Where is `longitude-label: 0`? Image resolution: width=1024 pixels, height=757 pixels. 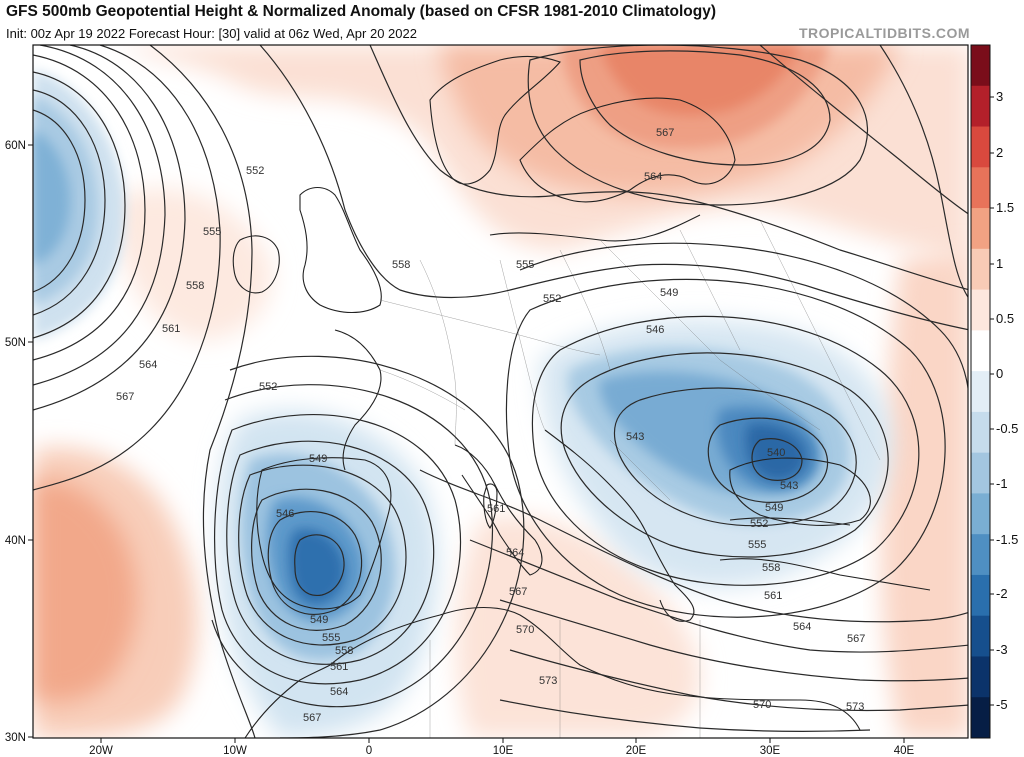 longitude-label: 0 is located at coordinates (369, 751).